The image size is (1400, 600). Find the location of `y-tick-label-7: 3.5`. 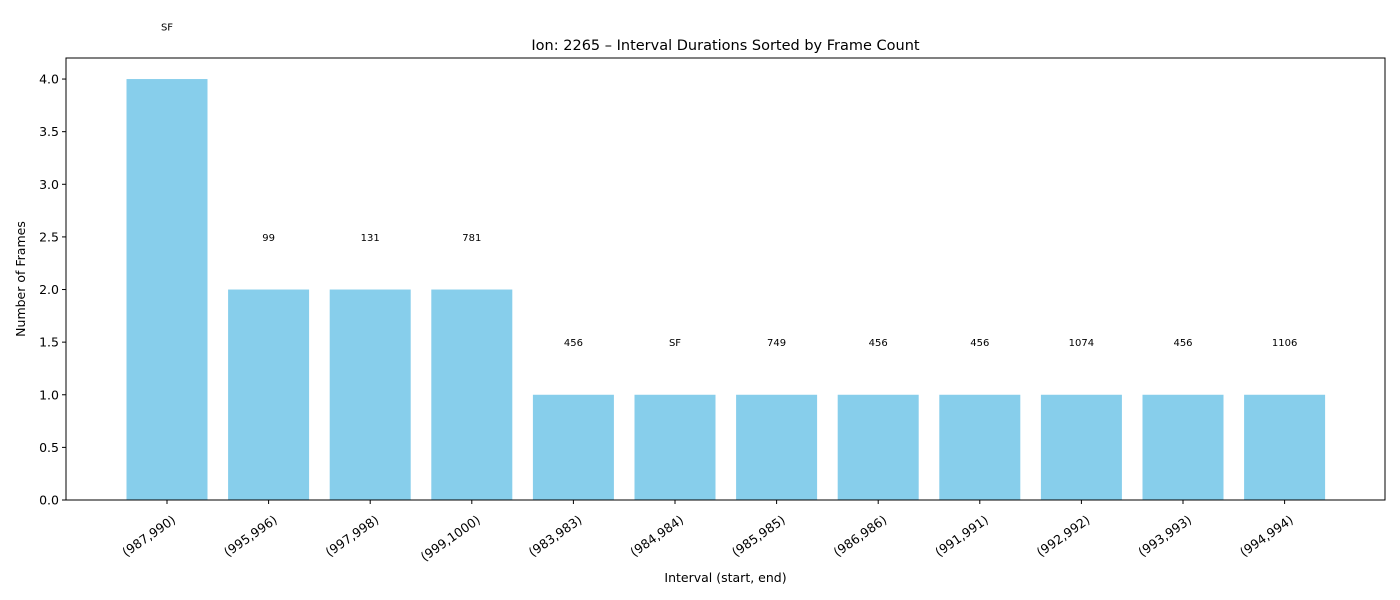

y-tick-label-7: 3.5 is located at coordinates (49, 131).